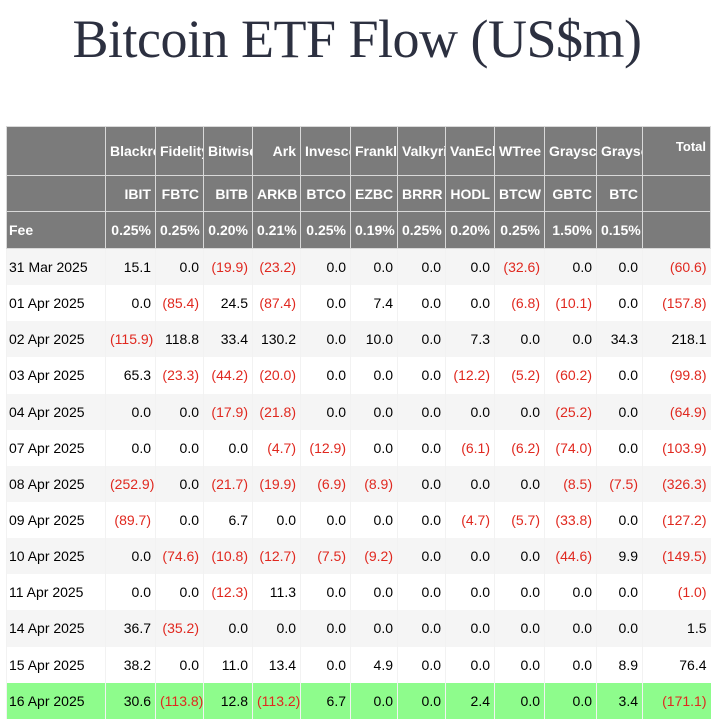 This screenshot has height=720, width=714. I want to click on date-cell: 31 Mar 2025, so click(56, 267).